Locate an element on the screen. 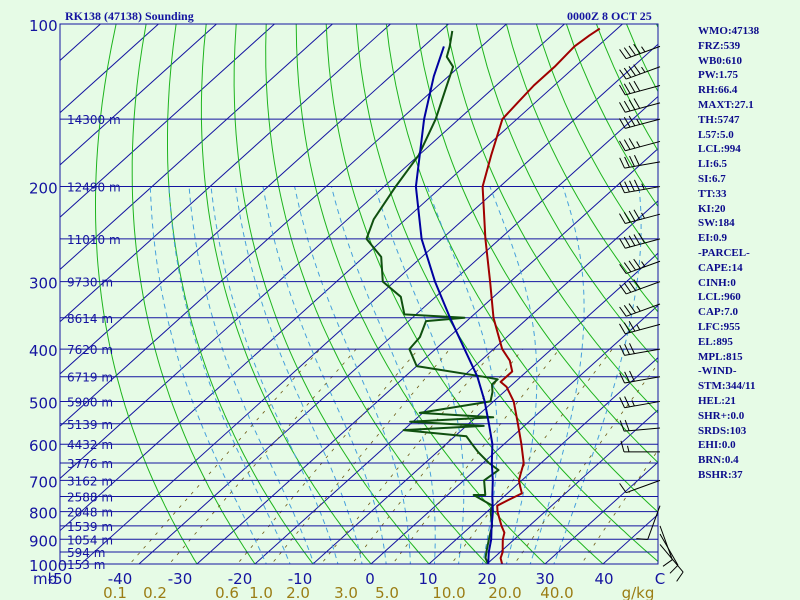 This screenshot has width=800, height=600. height-label: 11010 m is located at coordinates (94, 240).